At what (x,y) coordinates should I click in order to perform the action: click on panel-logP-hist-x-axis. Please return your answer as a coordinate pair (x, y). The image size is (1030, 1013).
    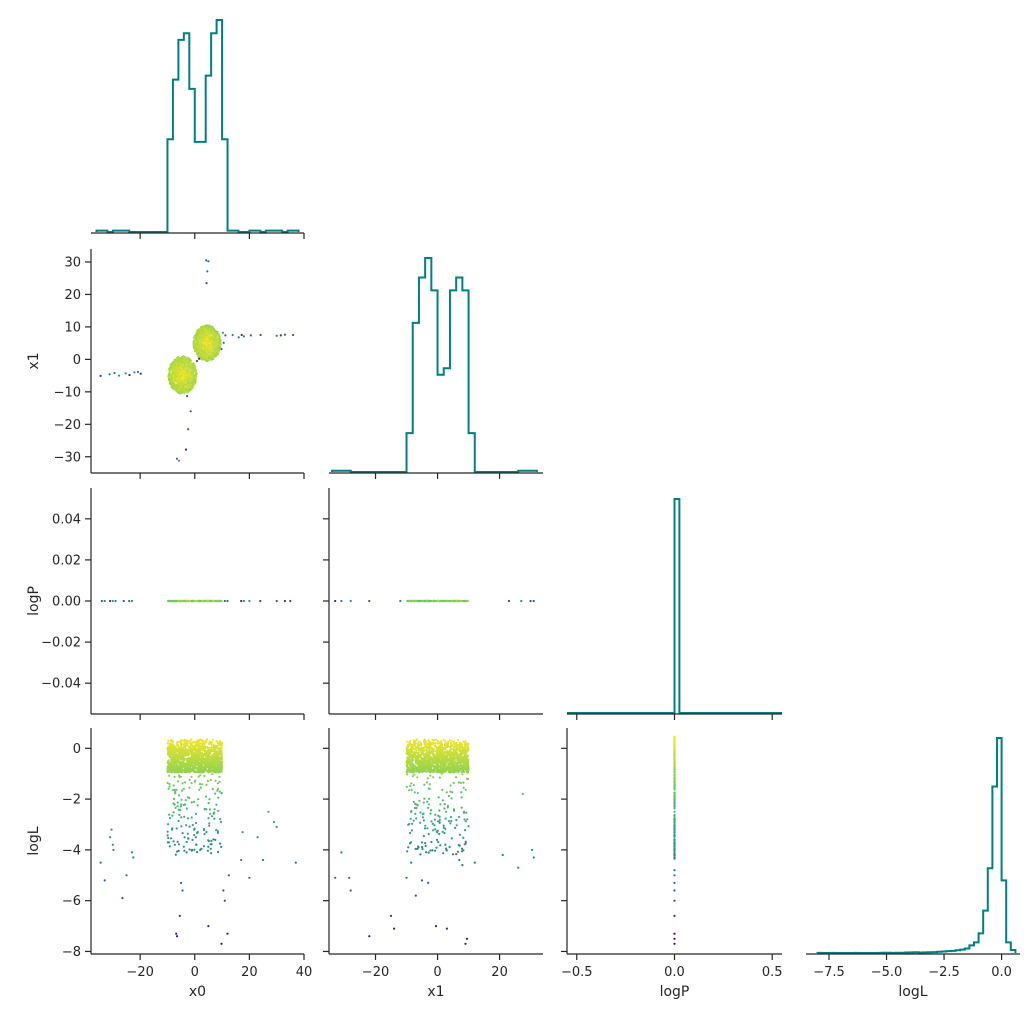
    Looking at the image, I should click on (674, 716).